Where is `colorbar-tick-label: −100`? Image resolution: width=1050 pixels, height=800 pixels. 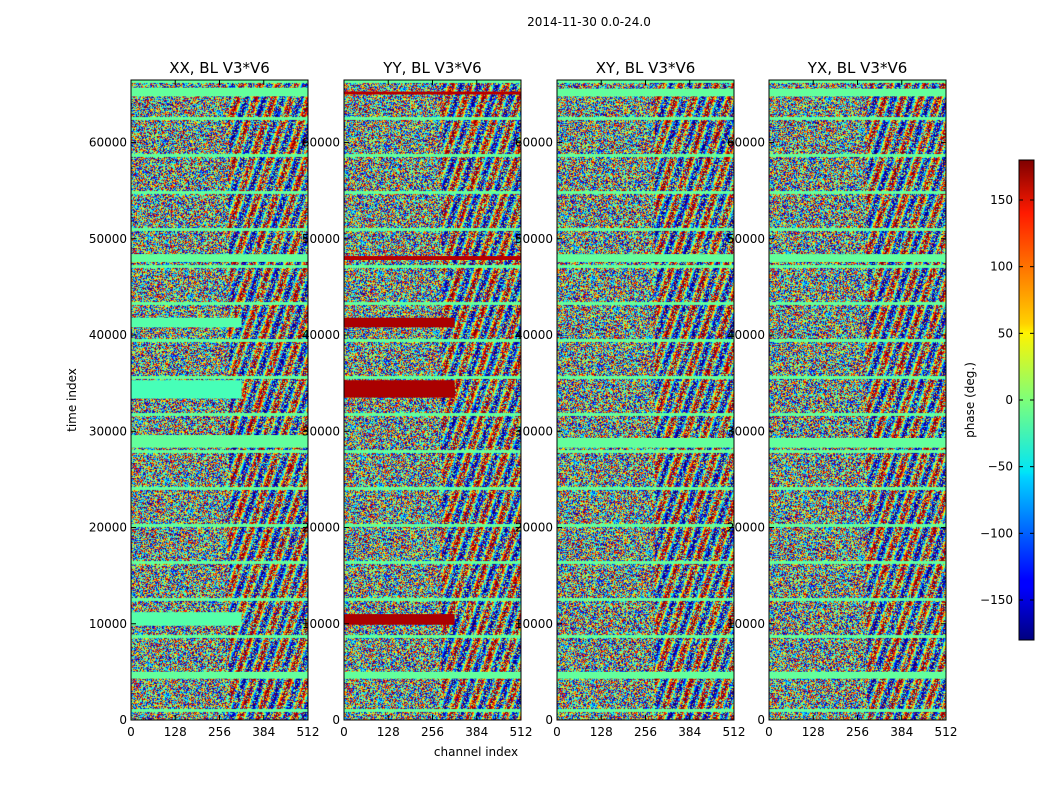 colorbar-tick-label: −100 is located at coordinates (996, 533).